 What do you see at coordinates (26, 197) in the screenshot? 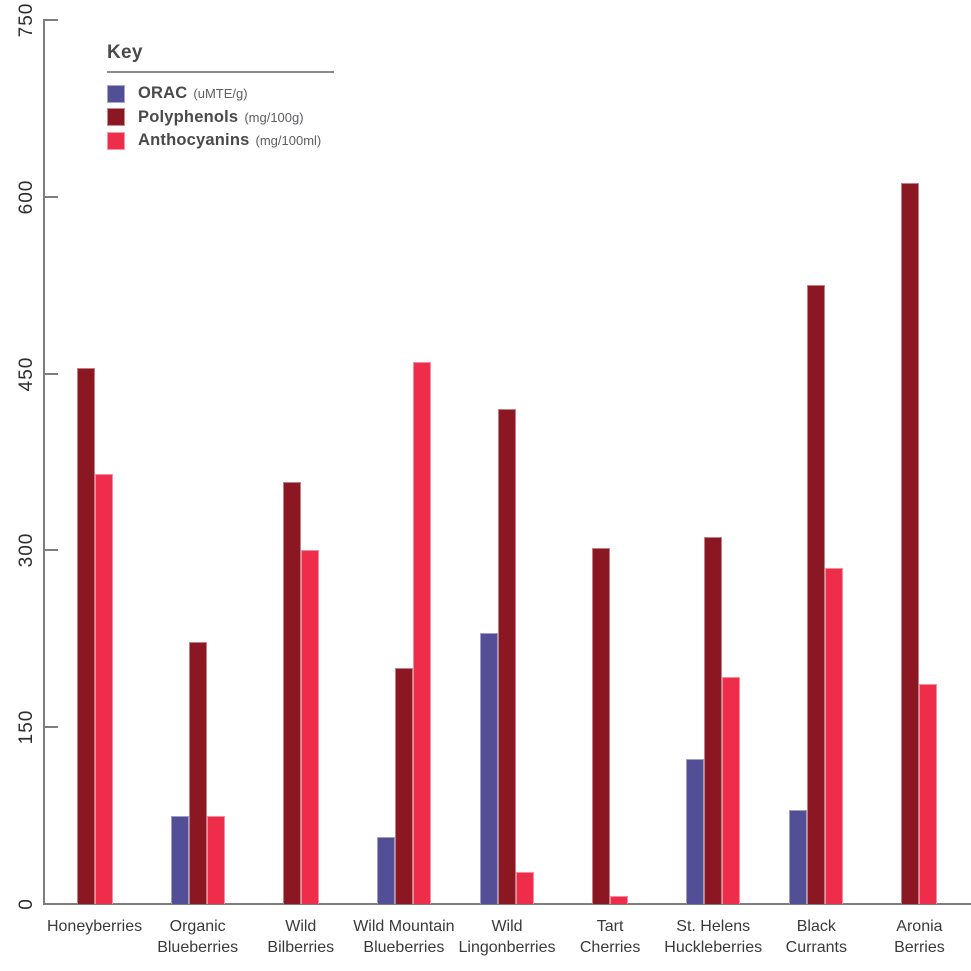
I see `y-tick-label: 600` at bounding box center [26, 197].